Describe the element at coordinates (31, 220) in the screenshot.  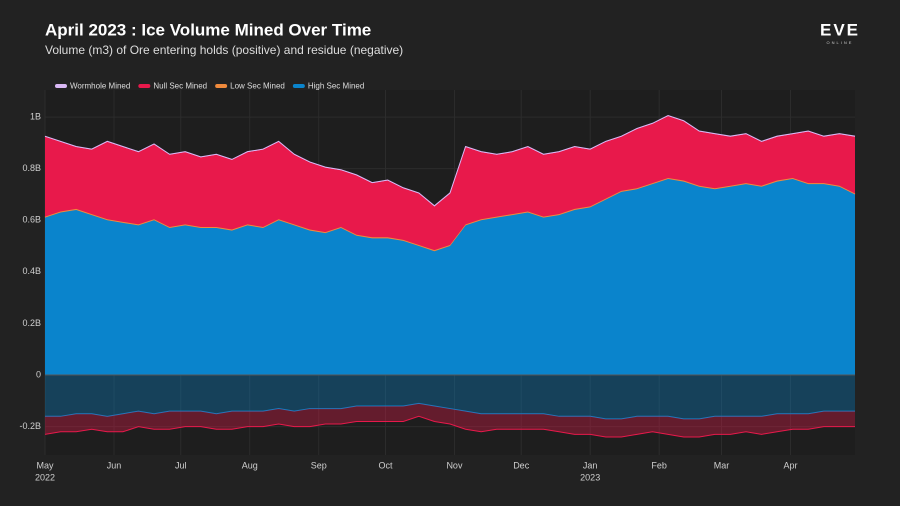
I see `y-tick-label: 0.6B` at that location.